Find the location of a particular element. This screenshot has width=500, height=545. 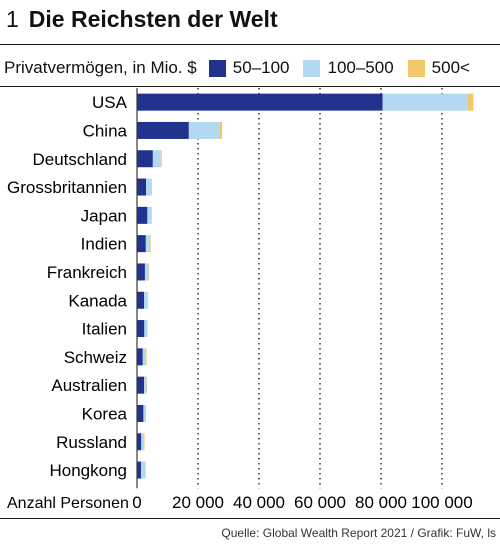

legend-label-500-plus: 500< is located at coordinates (450, 67).